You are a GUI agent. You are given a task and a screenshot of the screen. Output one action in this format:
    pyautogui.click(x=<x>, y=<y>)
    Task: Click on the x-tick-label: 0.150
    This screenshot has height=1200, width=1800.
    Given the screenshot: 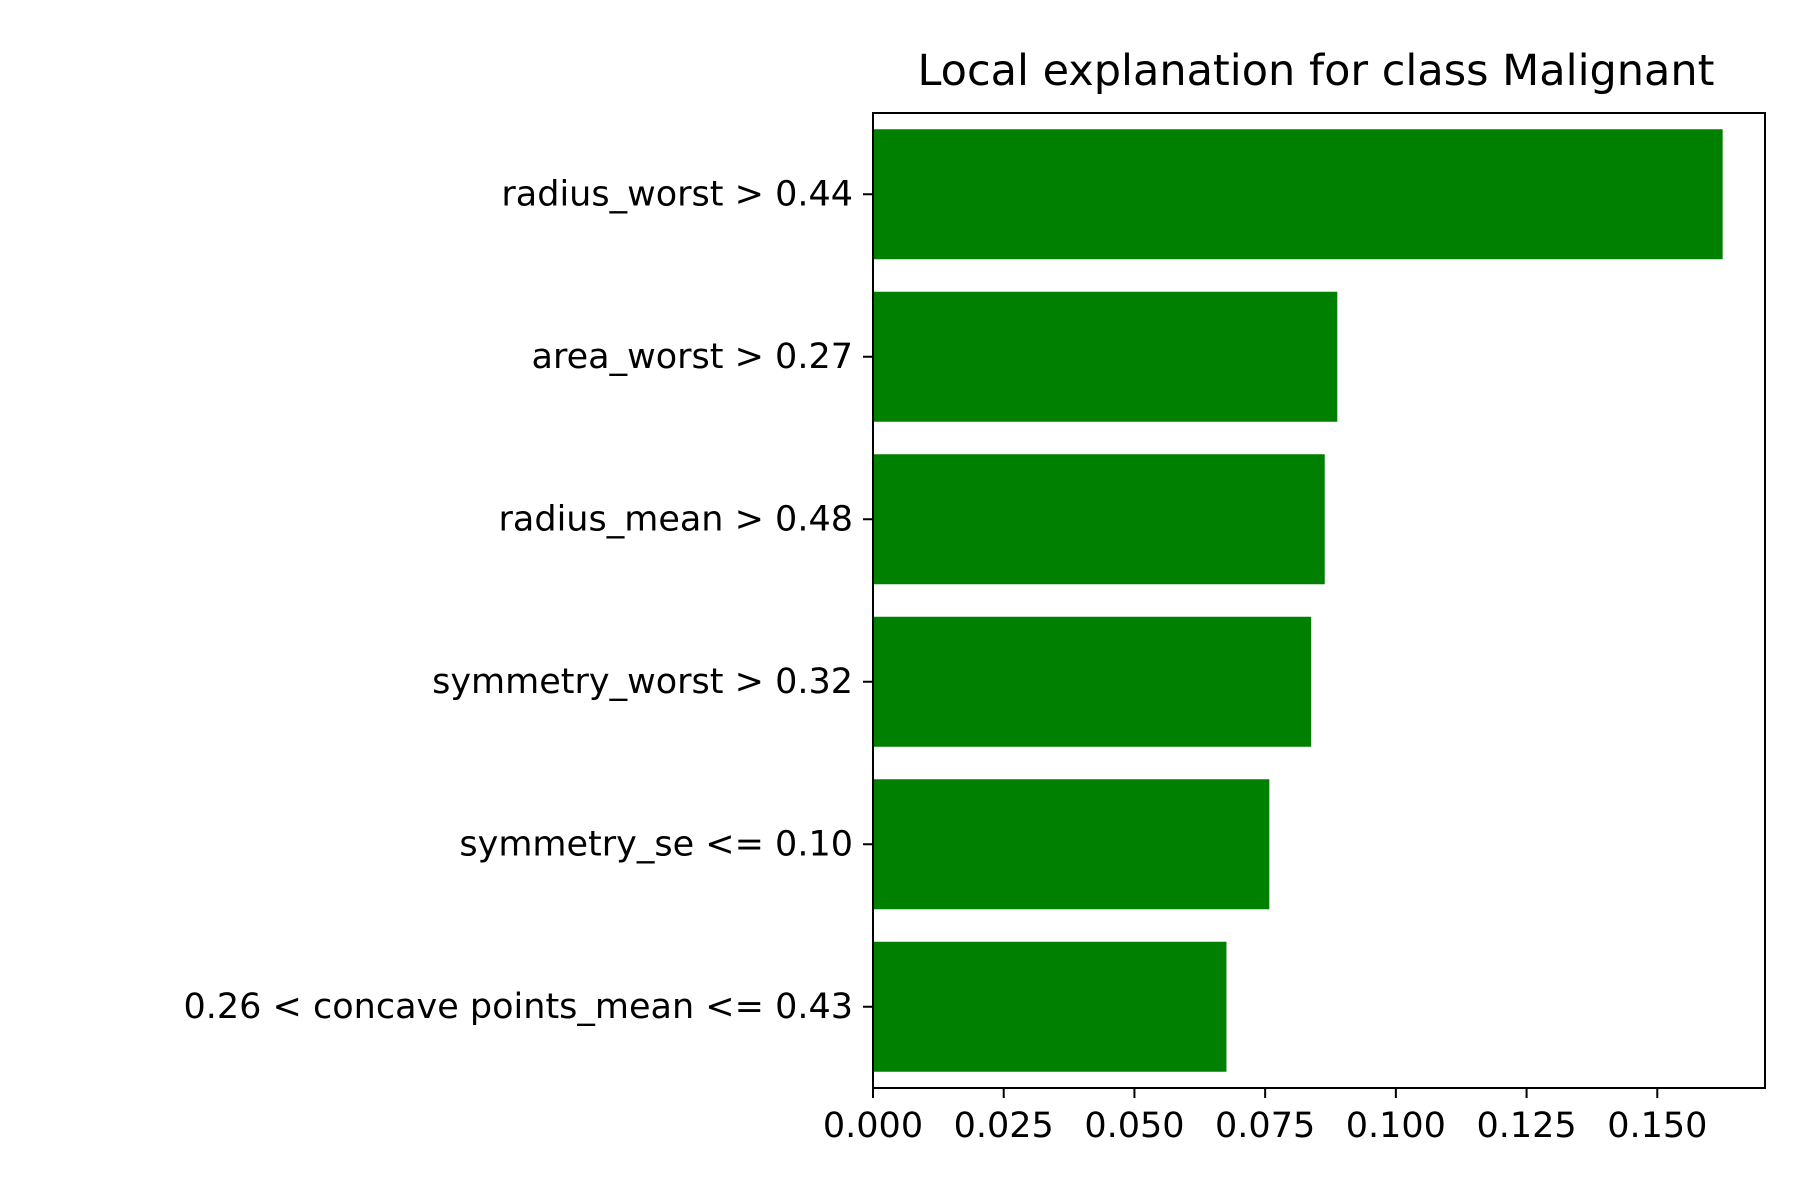 What is the action you would take?
    pyautogui.click(x=1657, y=1126)
    